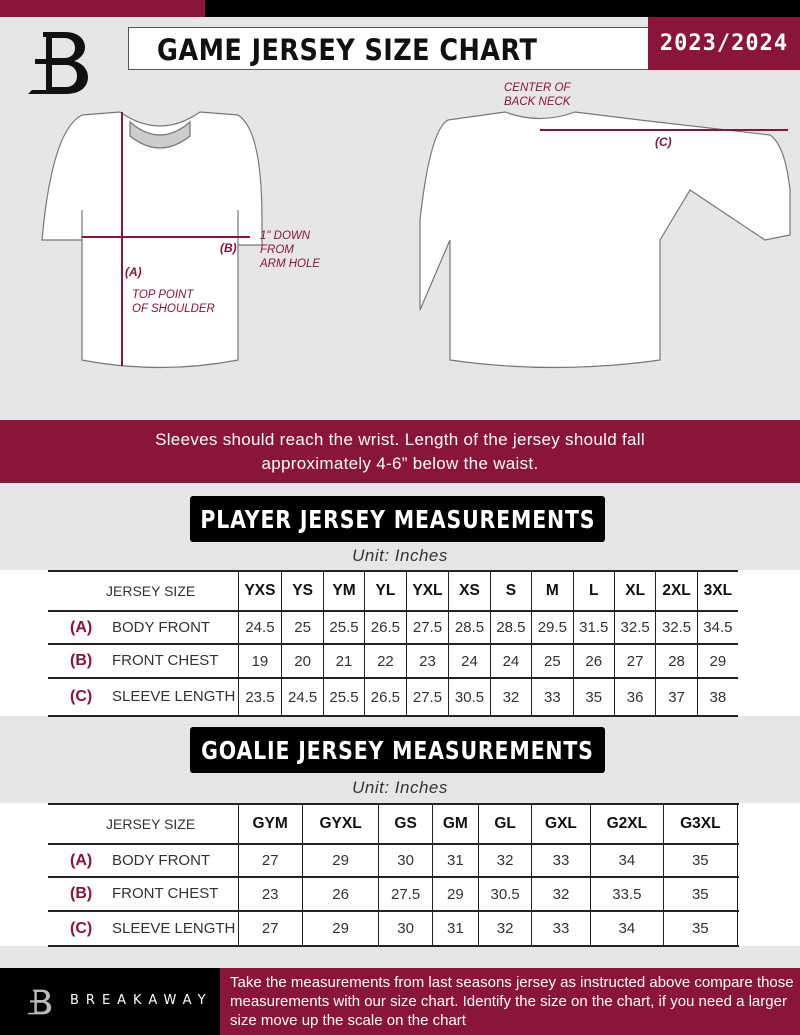  I want to click on title-box: GAME JERSEY SIZE CHART, so click(388, 48).